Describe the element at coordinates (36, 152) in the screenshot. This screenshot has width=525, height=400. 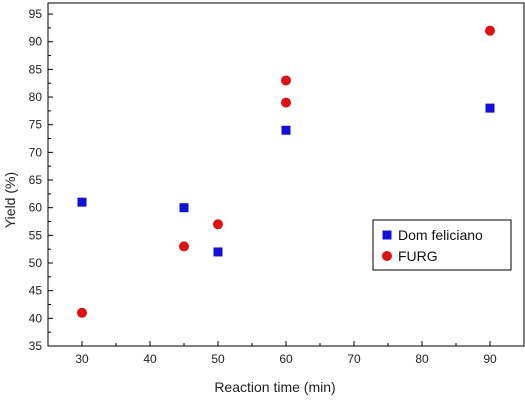
I see `y-tick-label: 70` at that location.